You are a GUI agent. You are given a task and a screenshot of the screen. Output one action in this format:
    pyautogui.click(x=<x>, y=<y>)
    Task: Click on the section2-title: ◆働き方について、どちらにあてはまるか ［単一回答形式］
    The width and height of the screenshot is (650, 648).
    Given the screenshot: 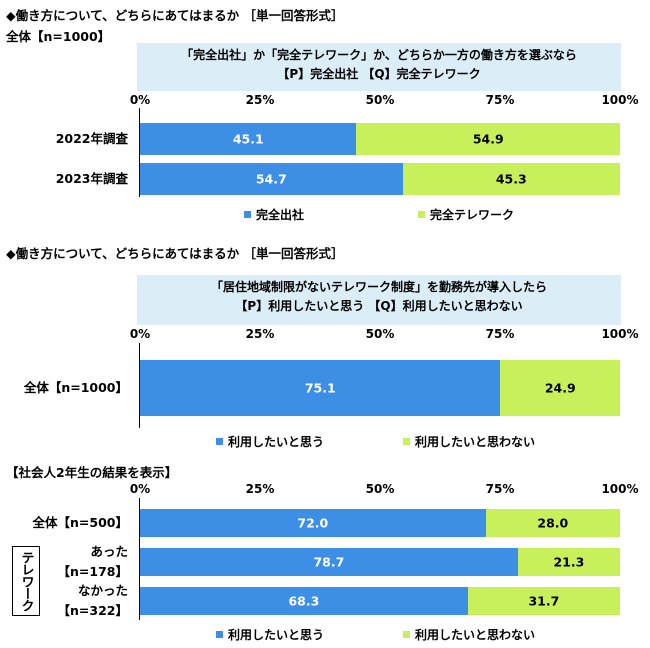 What is the action you would take?
    pyautogui.click(x=175, y=253)
    